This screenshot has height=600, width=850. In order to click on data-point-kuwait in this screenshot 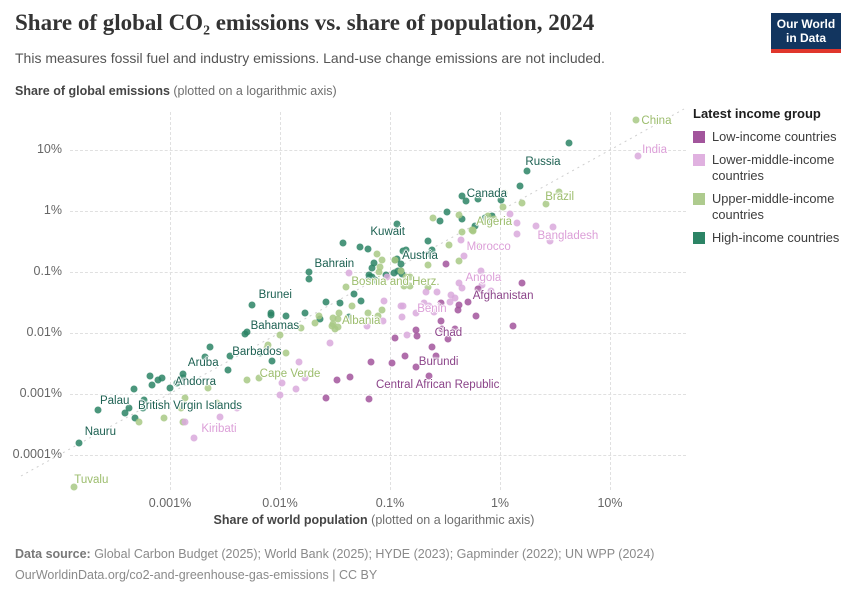, I will do `click(360, 247)`.